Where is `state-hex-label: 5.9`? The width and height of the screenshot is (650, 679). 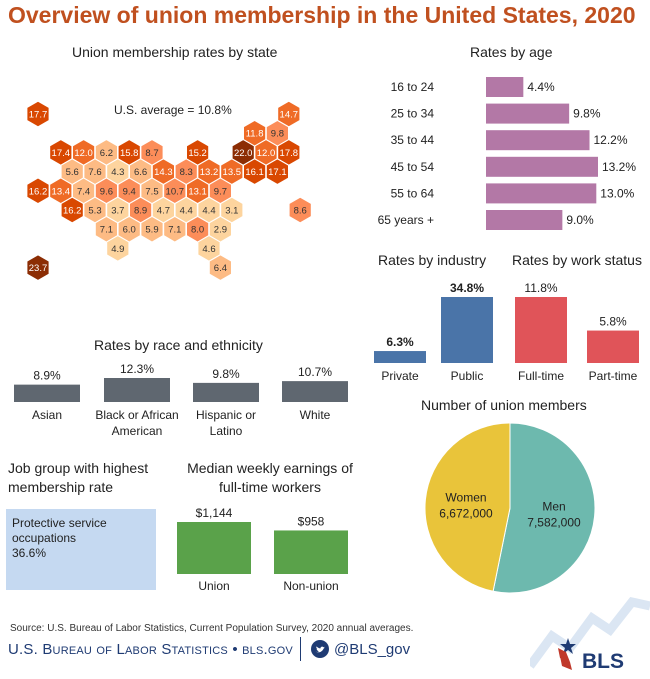
state-hex-label: 5.9 is located at coordinates (151, 230).